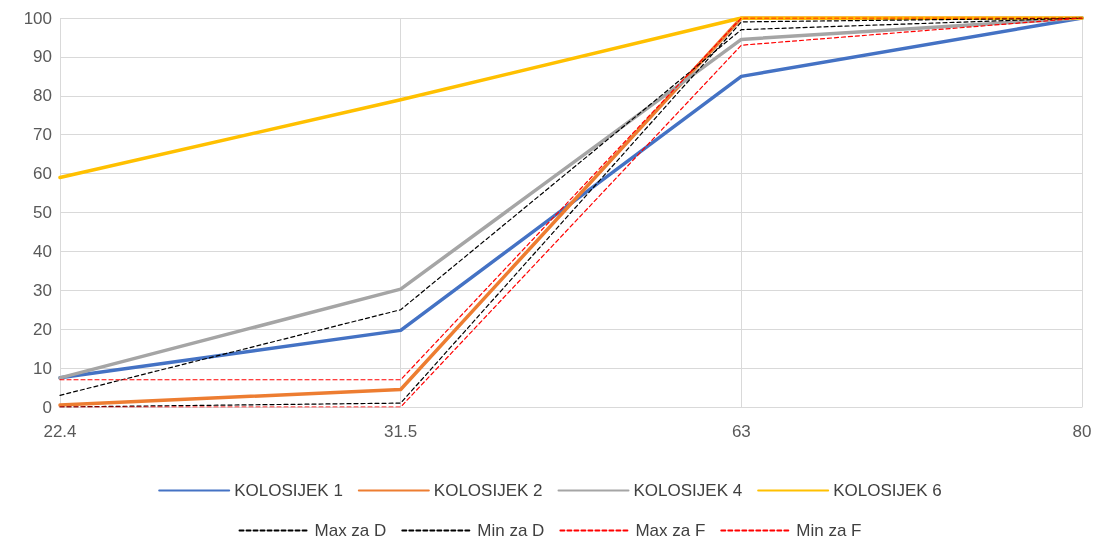 The width and height of the screenshot is (1100, 549). I want to click on y-tick-label: 10, so click(42, 368).